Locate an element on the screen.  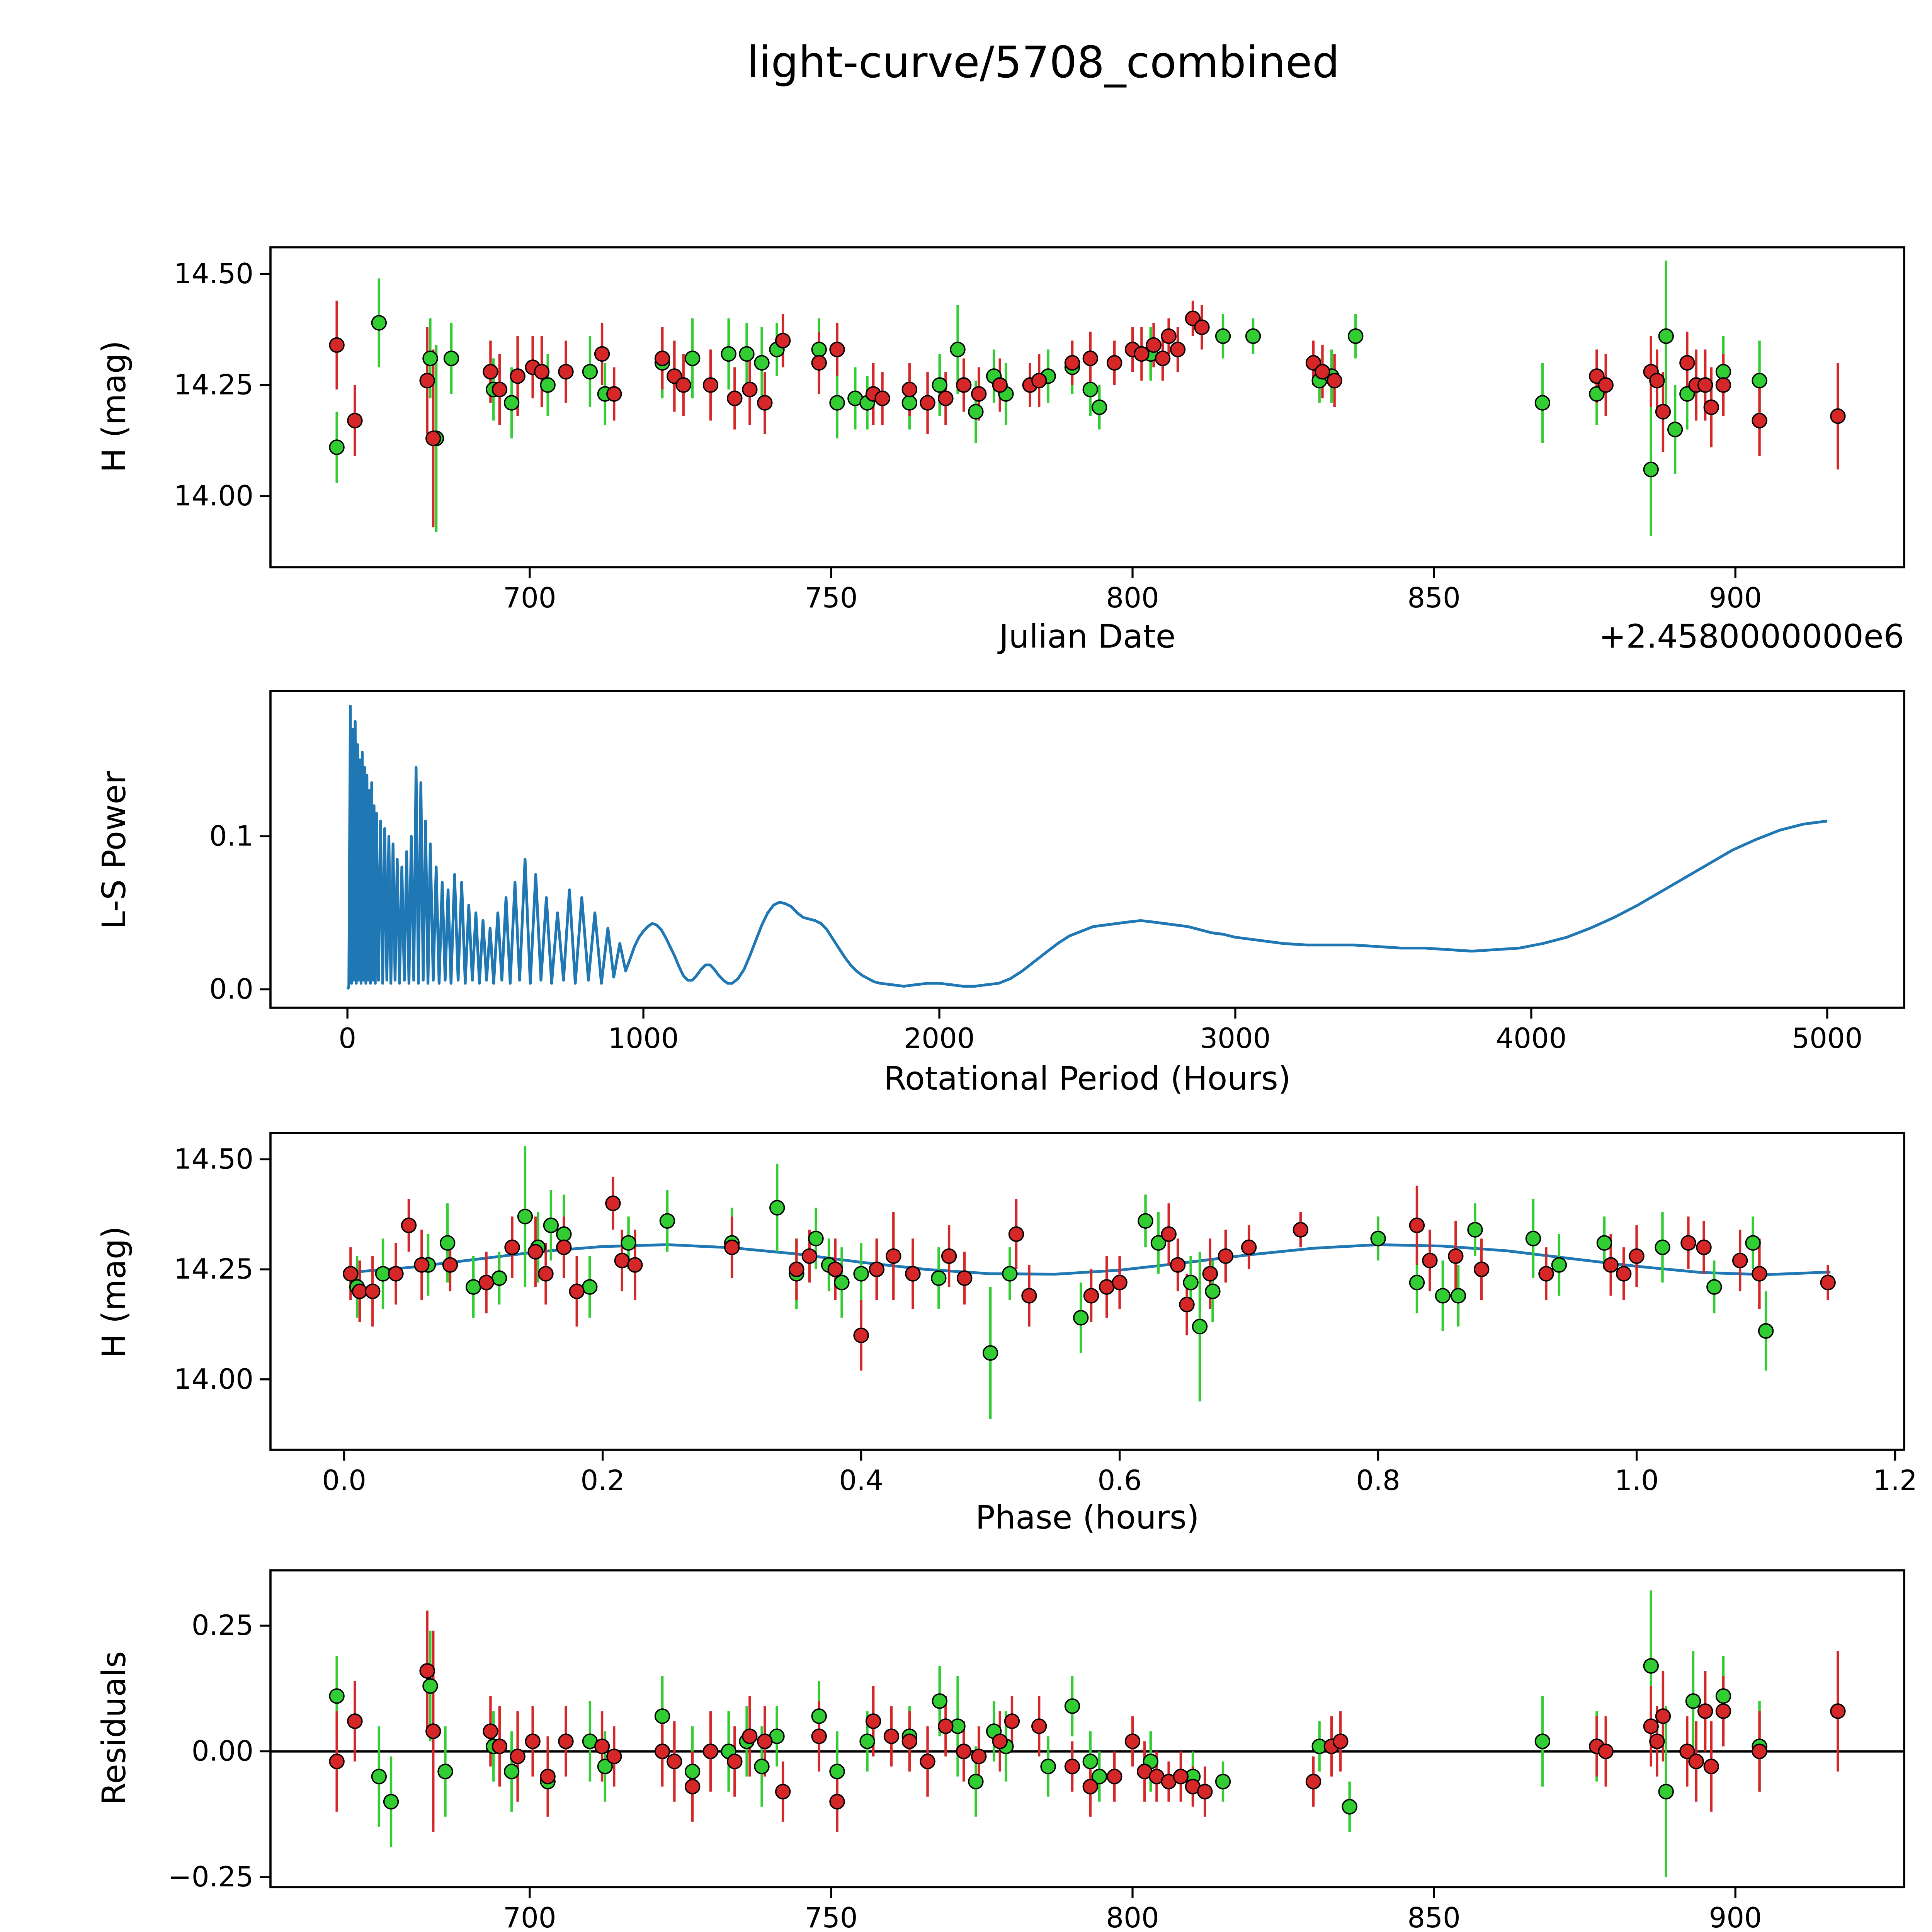
svg-text: 5000 is located at coordinates (1827, 1038).